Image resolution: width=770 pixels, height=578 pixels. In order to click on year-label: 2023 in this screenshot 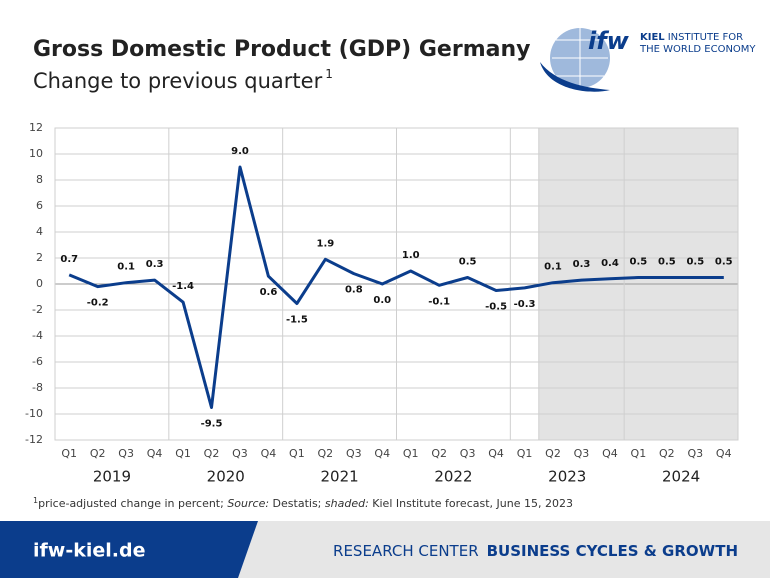, I will do `click(567, 477)`.